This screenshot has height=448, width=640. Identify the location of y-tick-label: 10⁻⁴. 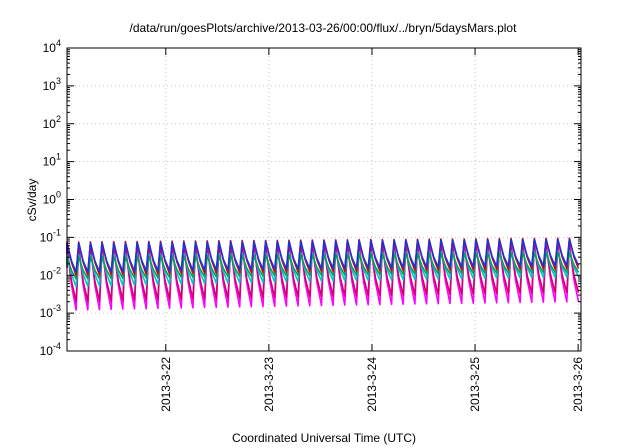
(50, 349).